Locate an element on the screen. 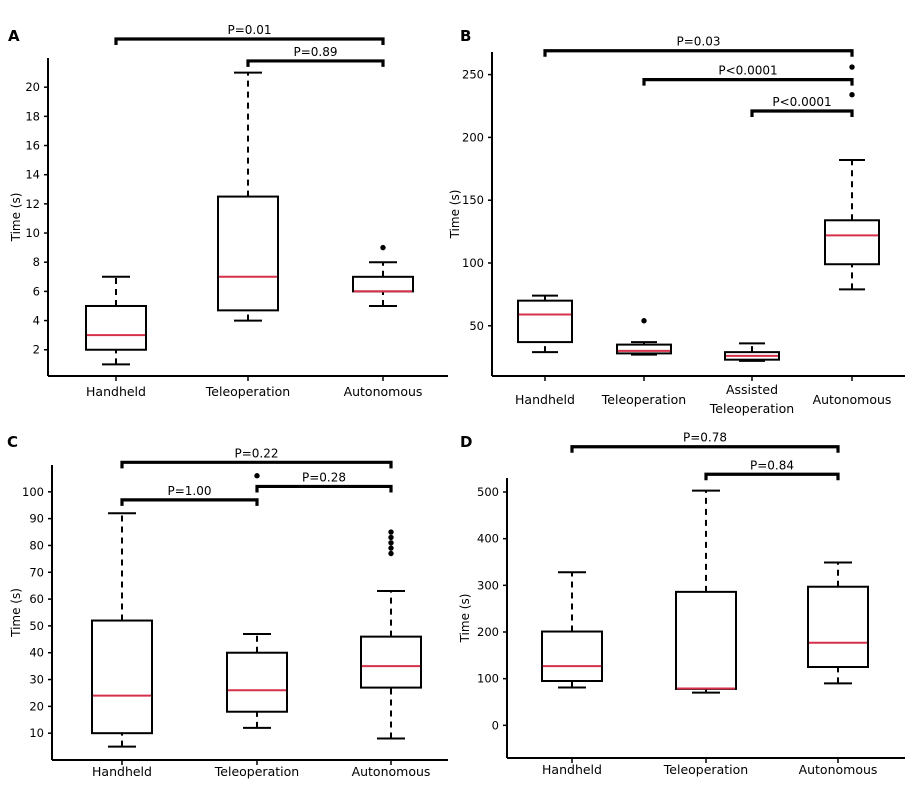 This screenshot has width=915, height=788. y-tick-label: 60 is located at coordinates (36, 599).